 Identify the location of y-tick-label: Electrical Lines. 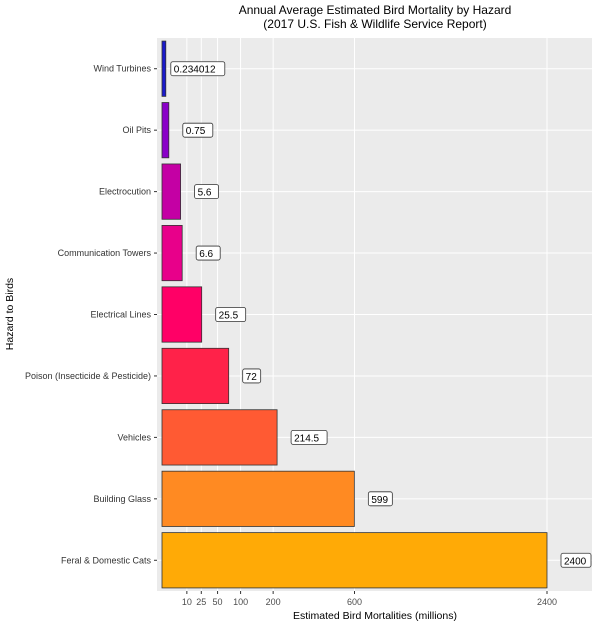
(120, 315).